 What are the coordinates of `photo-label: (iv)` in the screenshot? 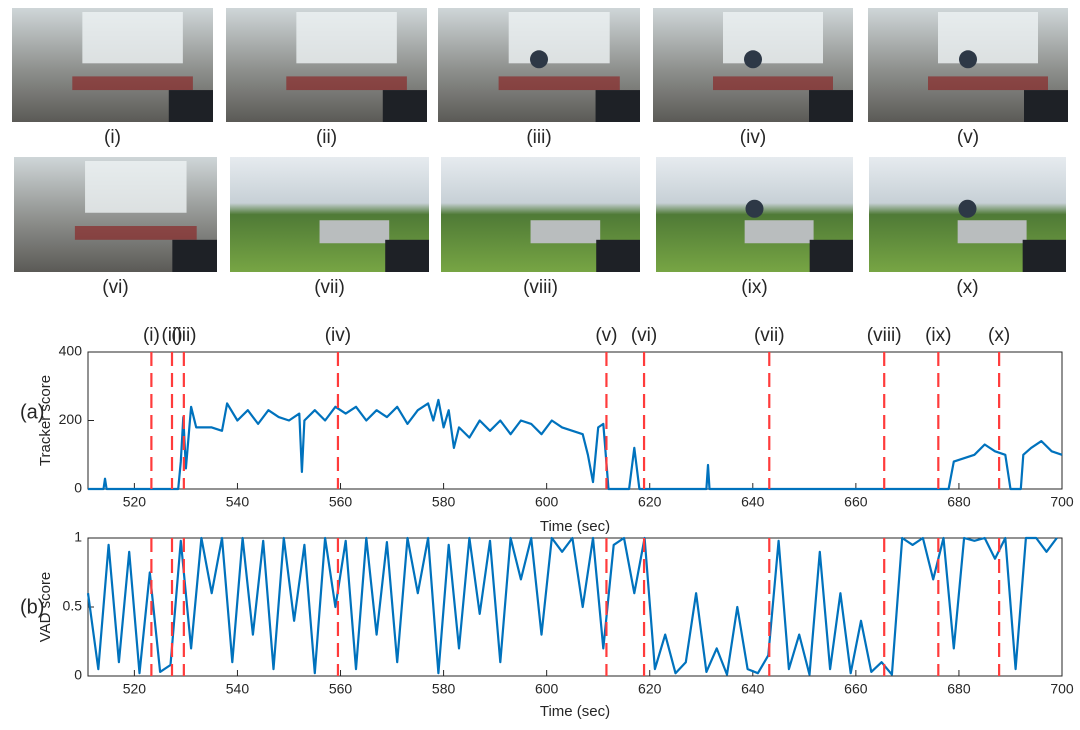 It's located at (753, 137).